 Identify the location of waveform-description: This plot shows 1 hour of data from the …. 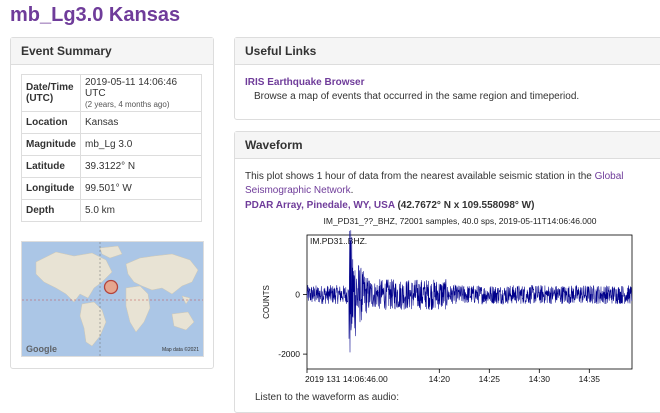
(451, 184).